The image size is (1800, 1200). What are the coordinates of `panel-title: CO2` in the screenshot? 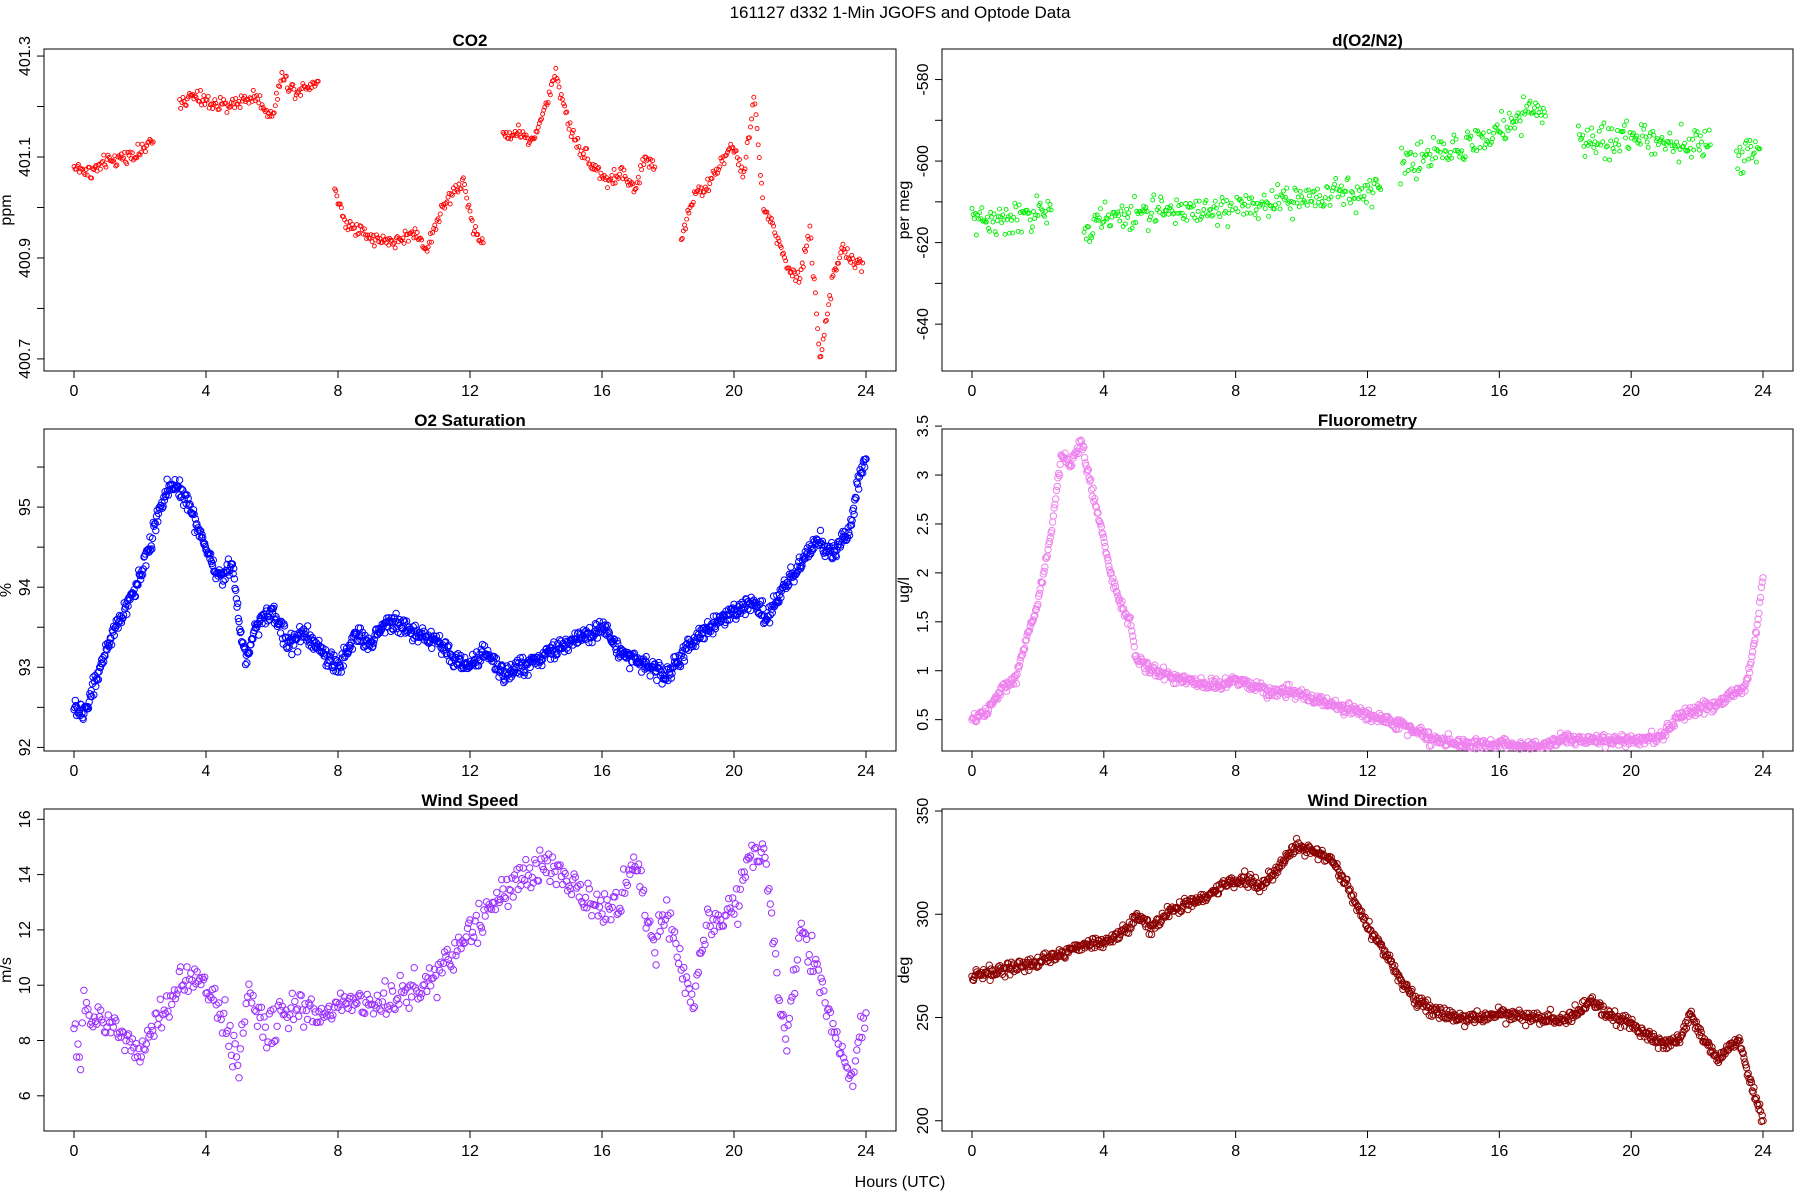 It's located at (470, 40).